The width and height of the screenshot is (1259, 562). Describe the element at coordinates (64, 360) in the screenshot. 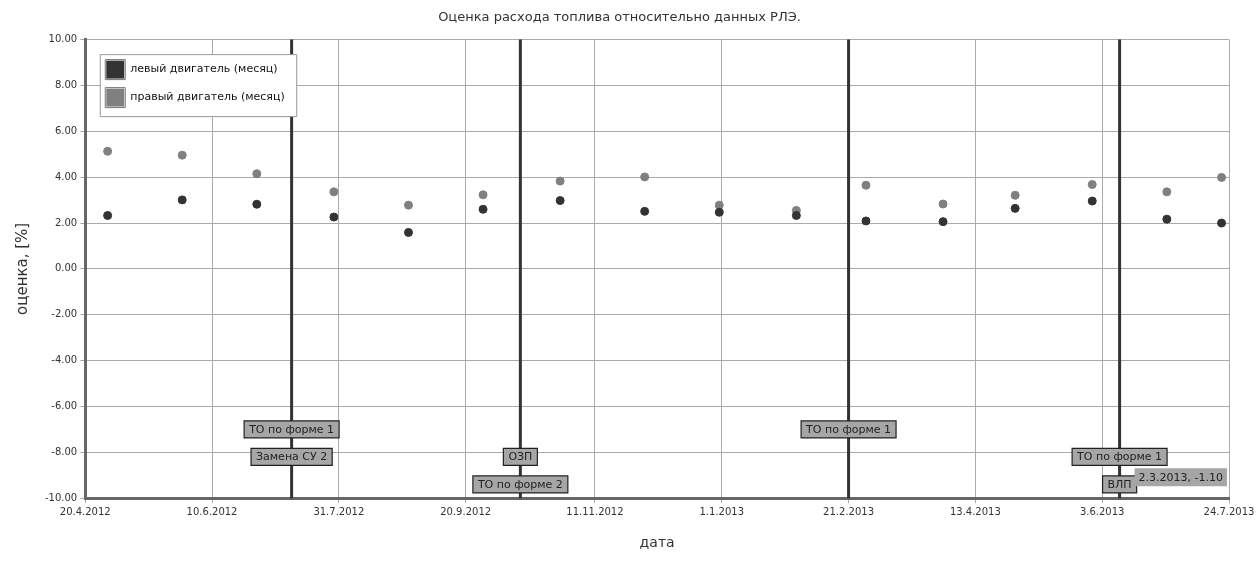

I see `y-tick-label: -4.00` at that location.